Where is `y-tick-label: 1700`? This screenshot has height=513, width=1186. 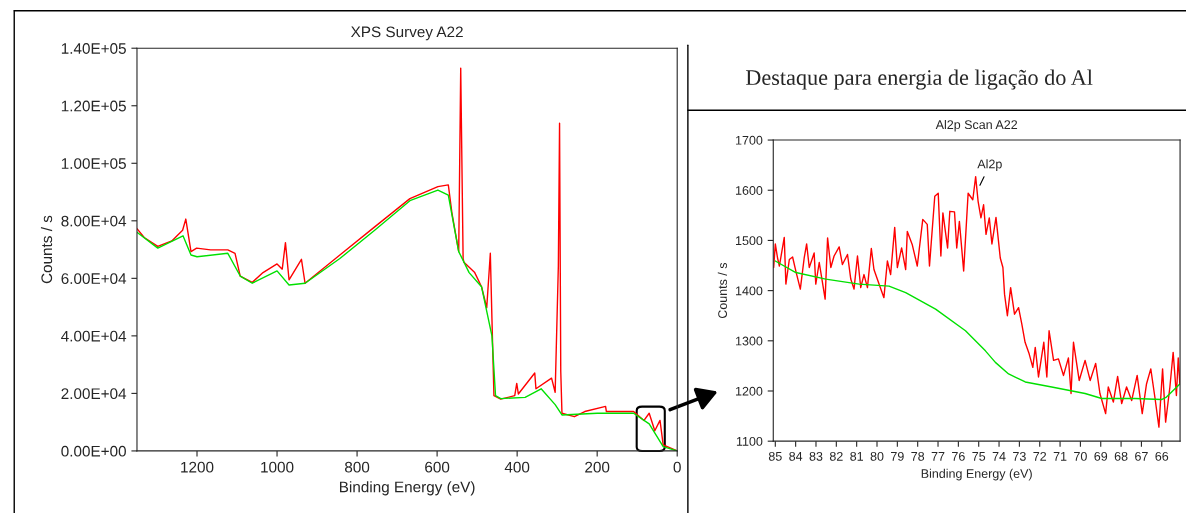
y-tick-label: 1700 is located at coordinates (749, 140).